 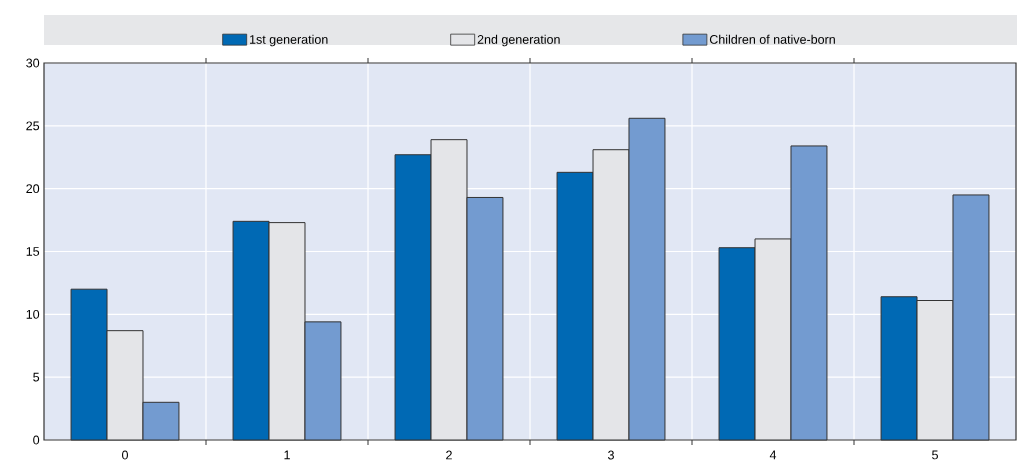 I want to click on x-tick-label: 5, so click(x=935, y=455).